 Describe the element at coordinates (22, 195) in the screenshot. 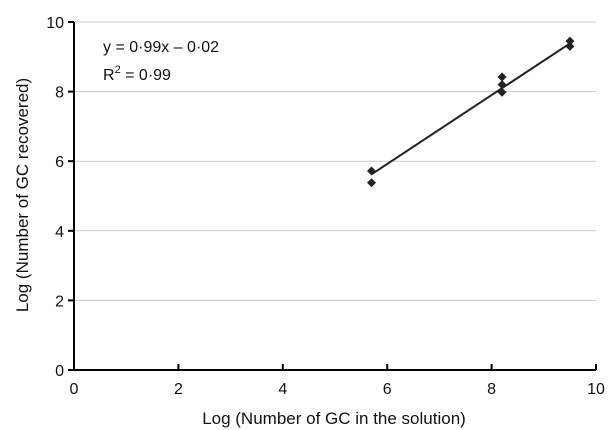

I see `y-axis-title: Log (Number of GC recovered)` at that location.